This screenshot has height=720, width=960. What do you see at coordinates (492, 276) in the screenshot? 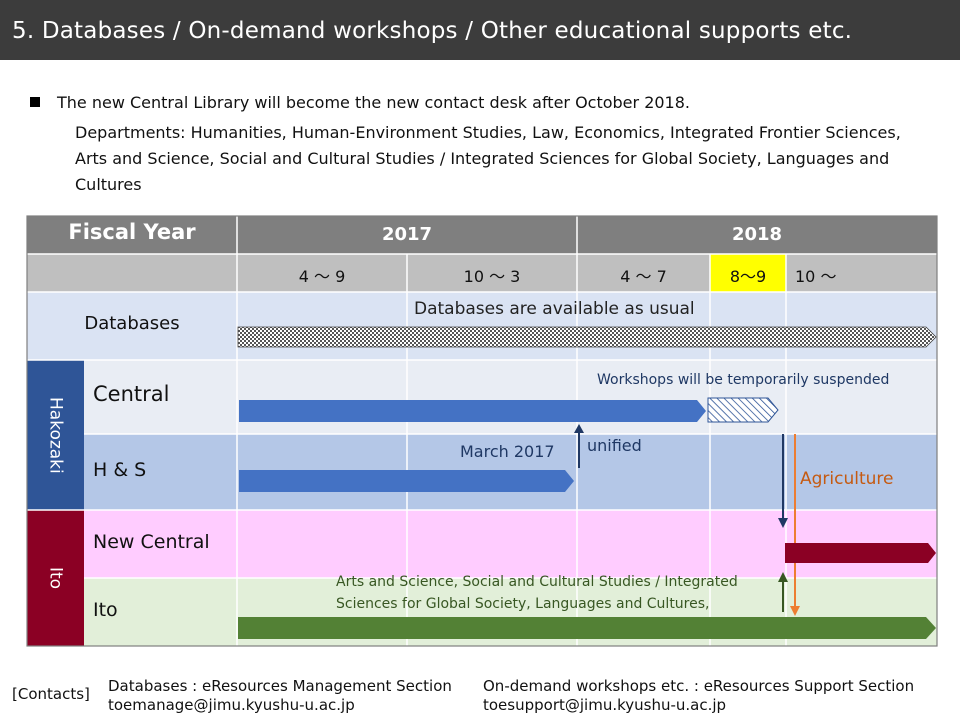
I see `period-oct-mar: 10 ～ 3` at bounding box center [492, 276].